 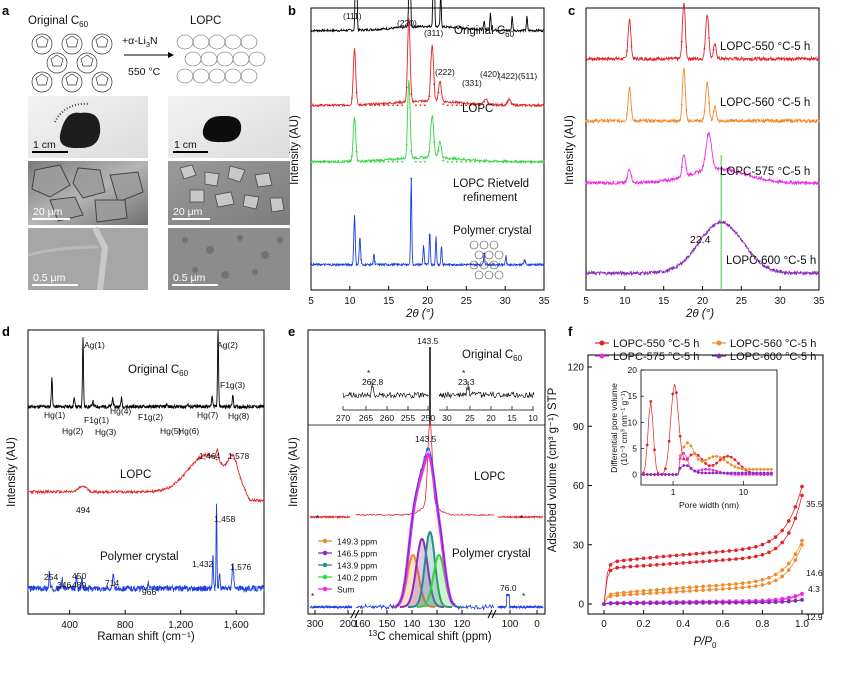 What do you see at coordinates (683, 624) in the screenshot?
I see `f-xtick-label: 0.4` at bounding box center [683, 624].